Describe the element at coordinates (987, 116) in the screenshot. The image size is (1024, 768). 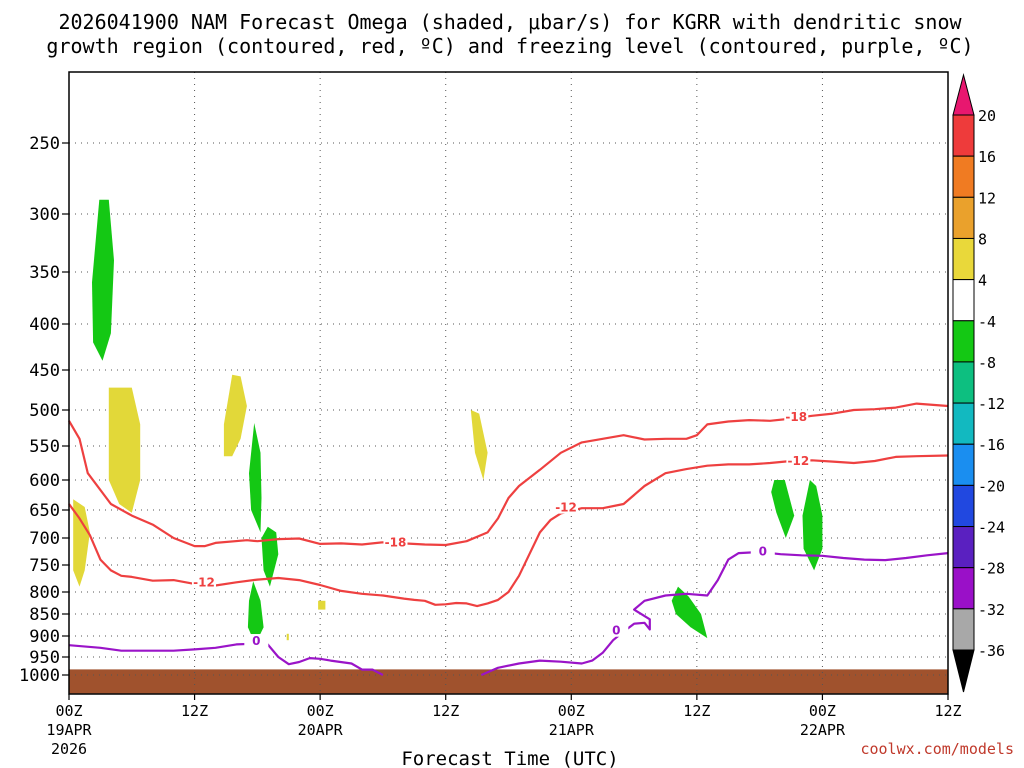
I see `colorbar-label: 20` at that location.